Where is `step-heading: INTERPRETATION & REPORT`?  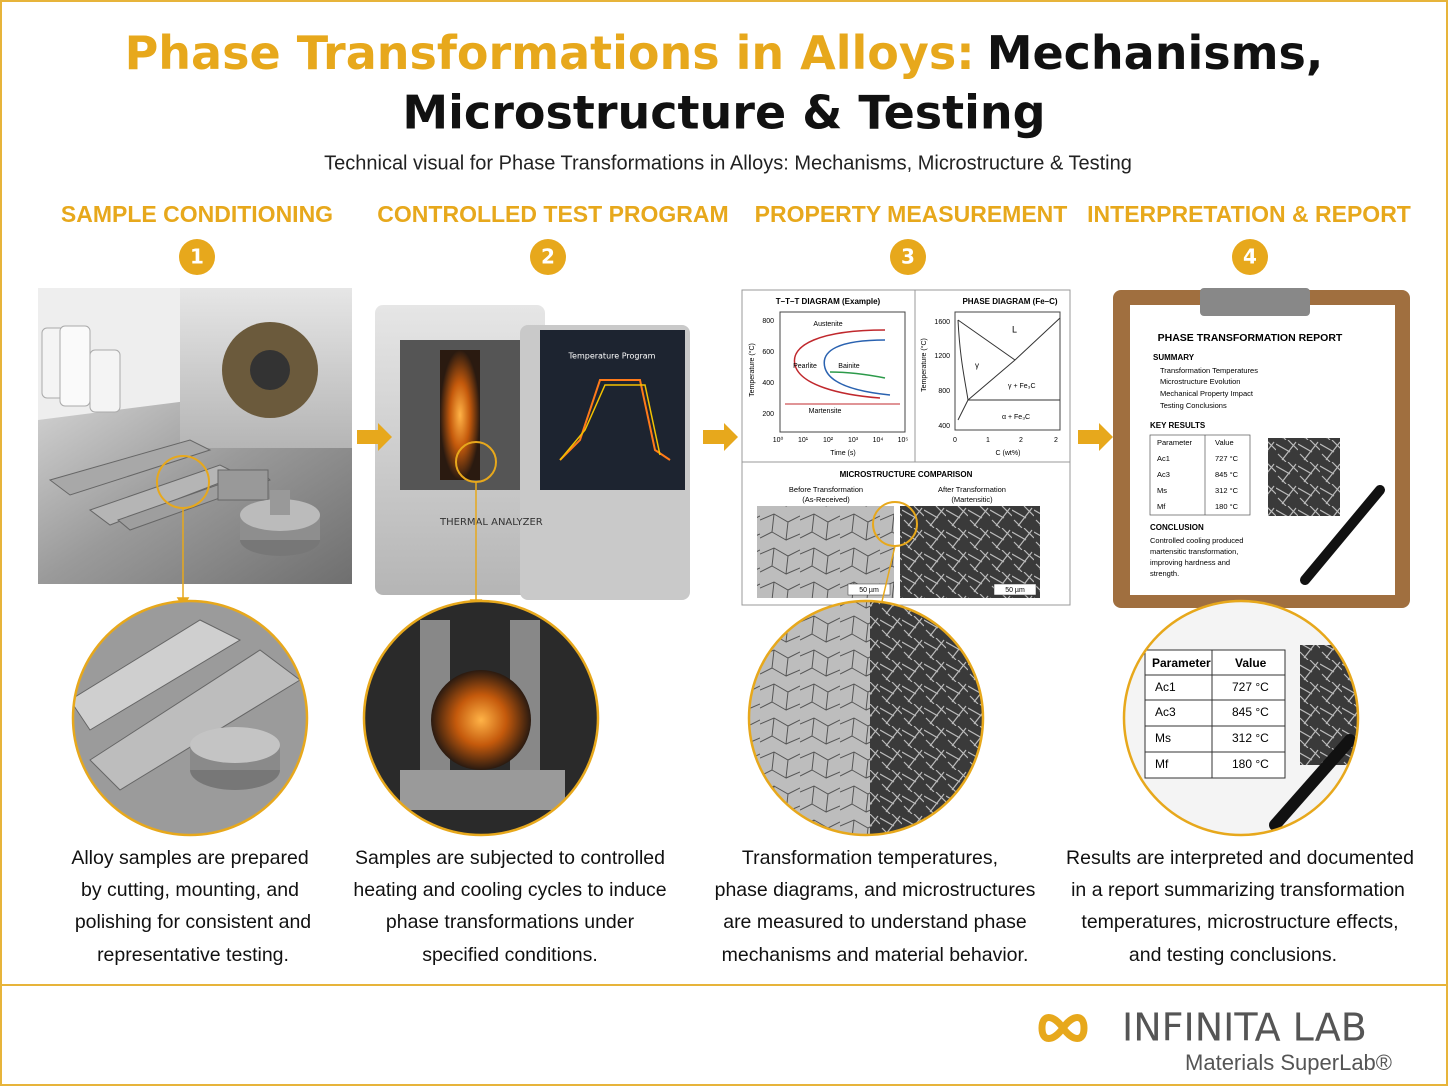 step-heading: INTERPRETATION & REPORT is located at coordinates (1249, 214).